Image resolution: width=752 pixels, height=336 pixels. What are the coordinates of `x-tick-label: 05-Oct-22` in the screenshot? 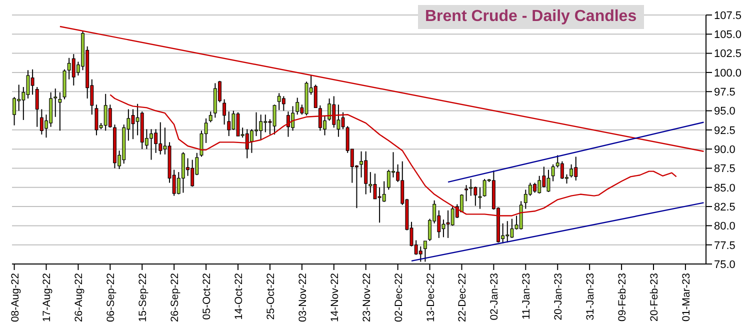 It's located at (207, 296).